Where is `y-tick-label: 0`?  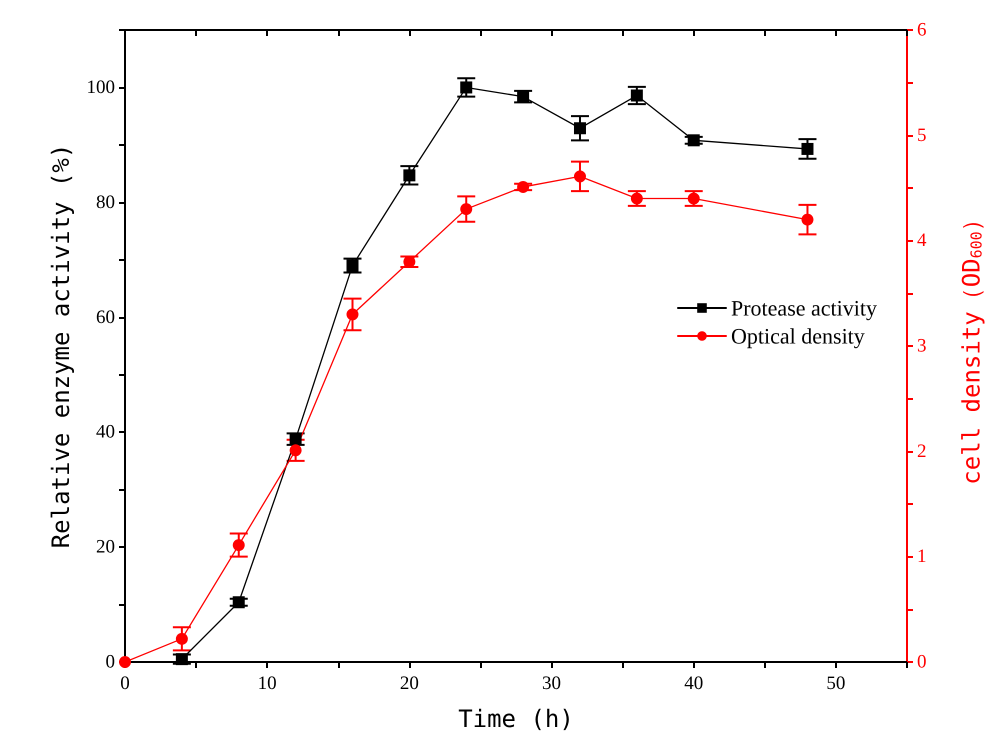
y-tick-label: 0 is located at coordinates (110, 662).